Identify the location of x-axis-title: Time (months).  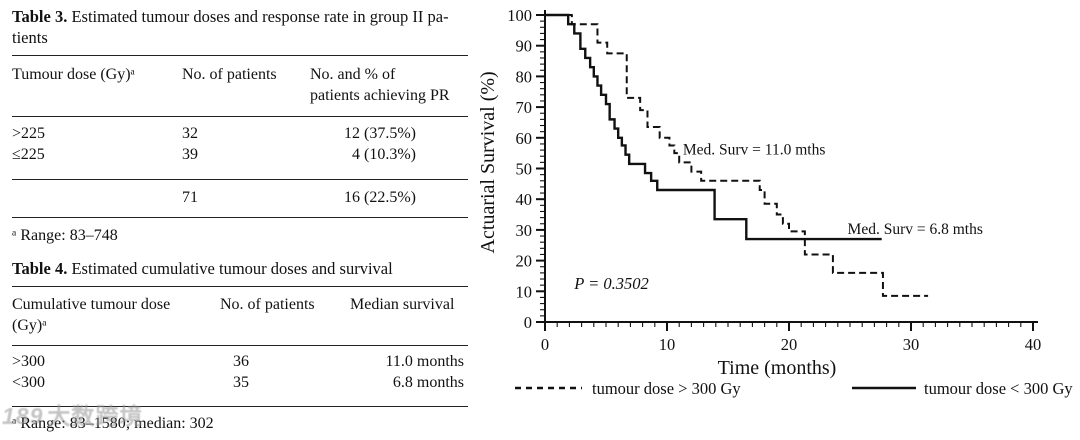
(777, 368).